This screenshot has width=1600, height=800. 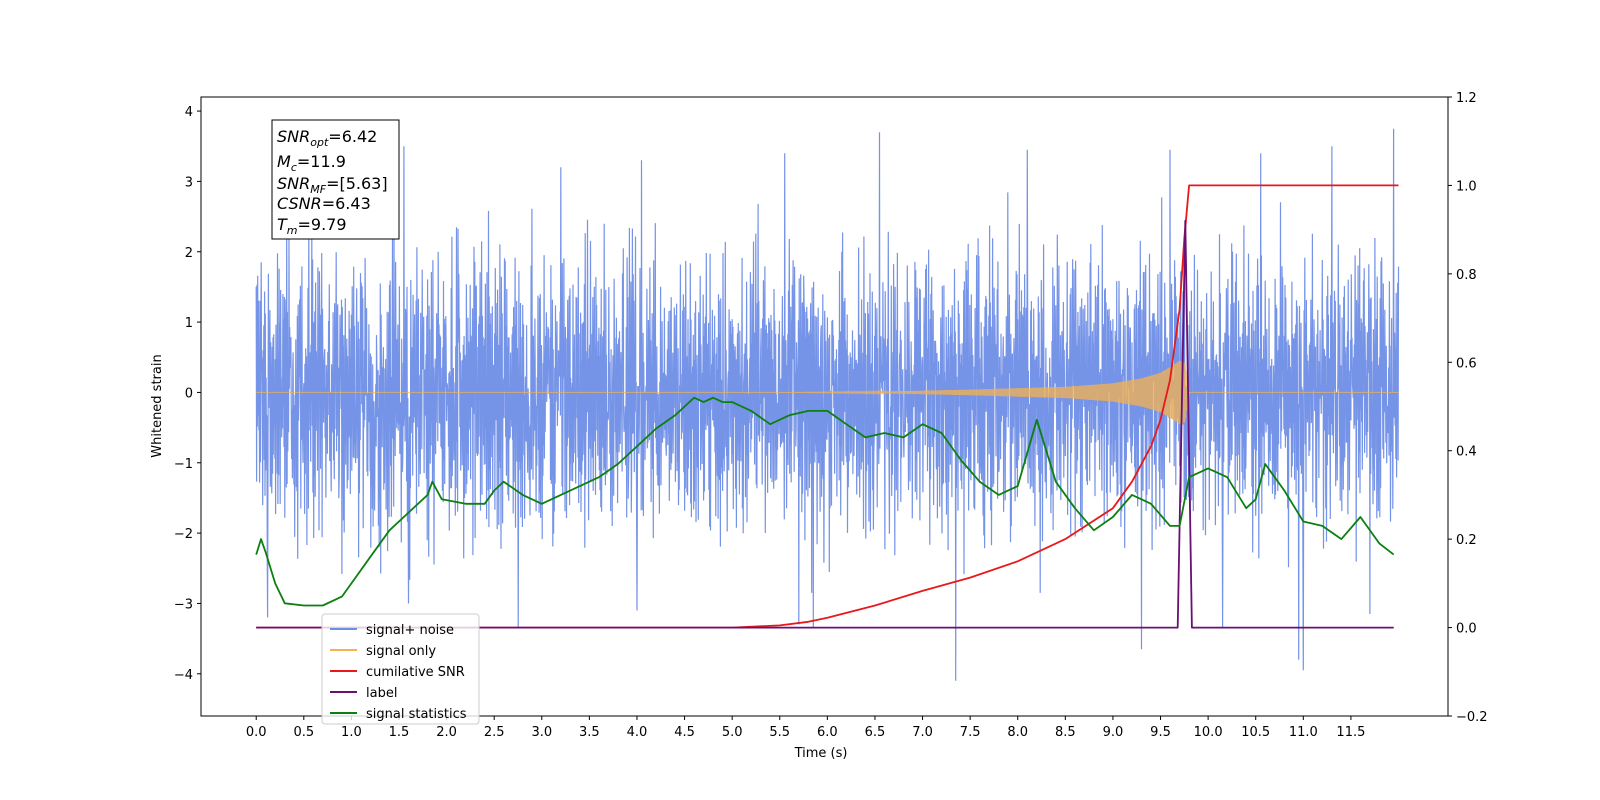 I want to click on x-tick-label: 8.0, so click(x=1017, y=732).